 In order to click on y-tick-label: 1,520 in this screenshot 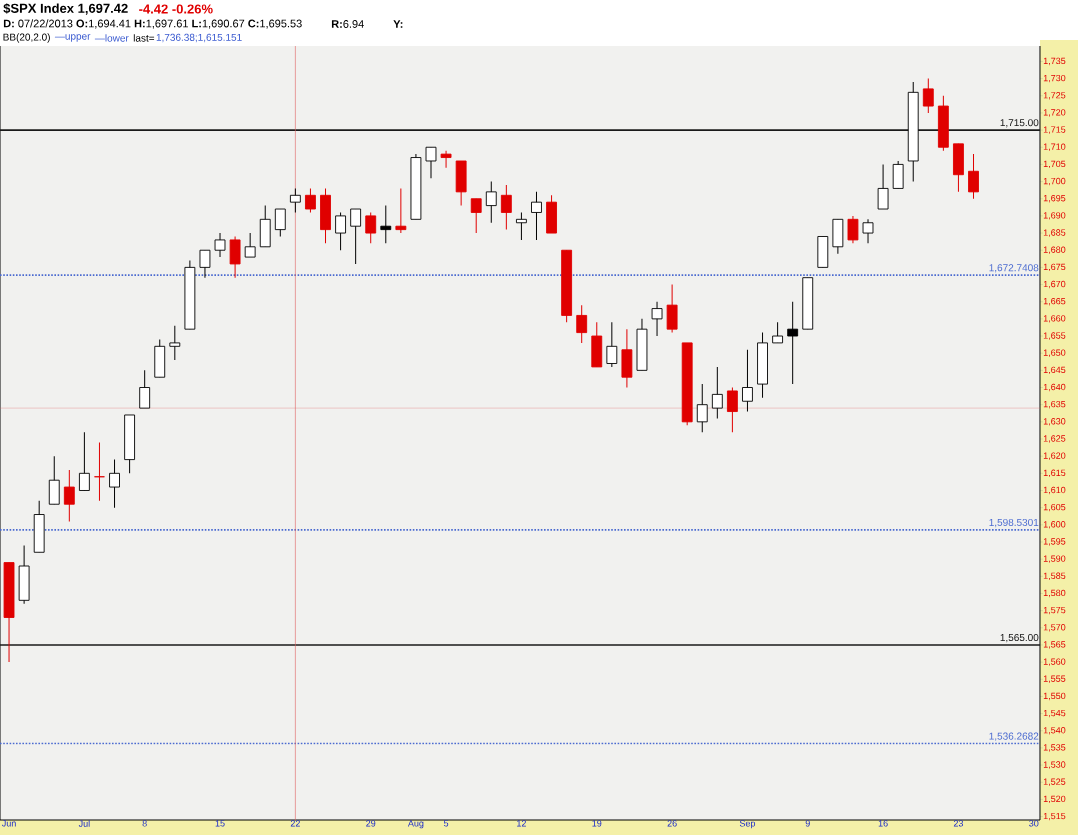, I will do `click(1054, 799)`.